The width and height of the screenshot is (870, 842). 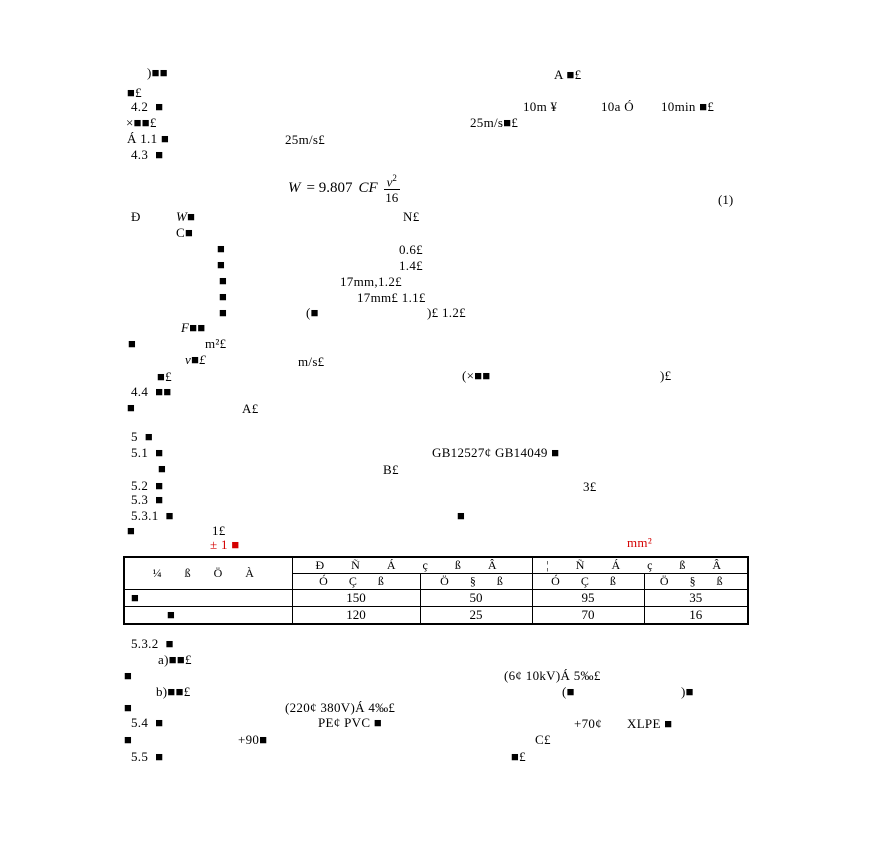 What do you see at coordinates (152, 515) in the screenshot?
I see `text-line: 5.3.1 ■` at bounding box center [152, 515].